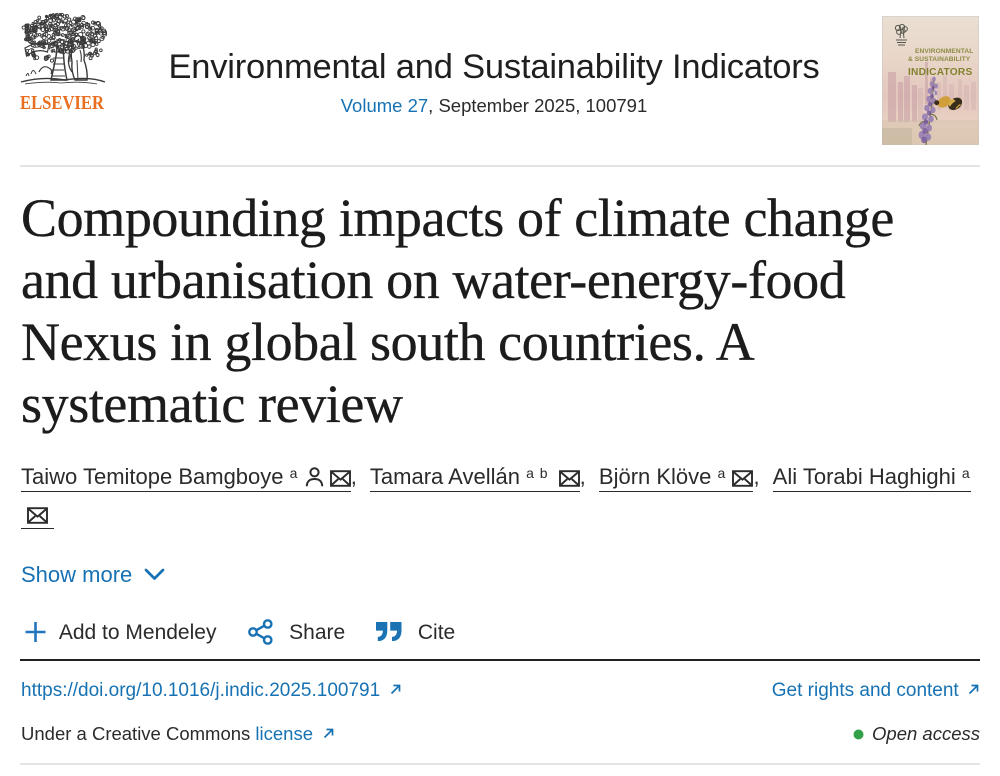 This screenshot has width=1000, height=776. I want to click on svg-text: ENVIRONMENTAL, so click(944, 51).